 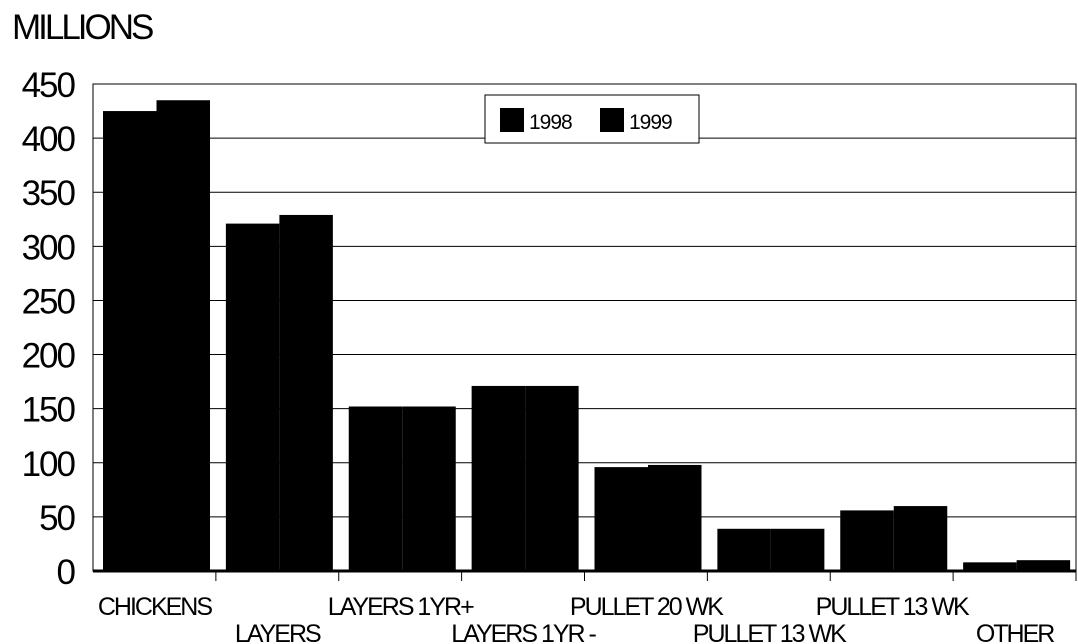 What do you see at coordinates (647, 607) in the screenshot?
I see `x-tick-label: PULLET 20 WK` at bounding box center [647, 607].